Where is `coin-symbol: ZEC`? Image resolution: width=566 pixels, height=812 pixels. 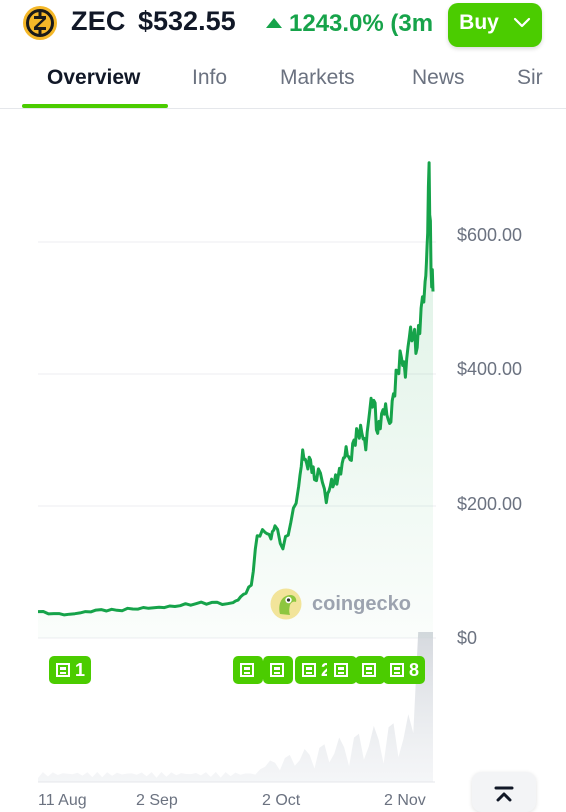
coin-symbol: ZEC is located at coordinates (98, 21).